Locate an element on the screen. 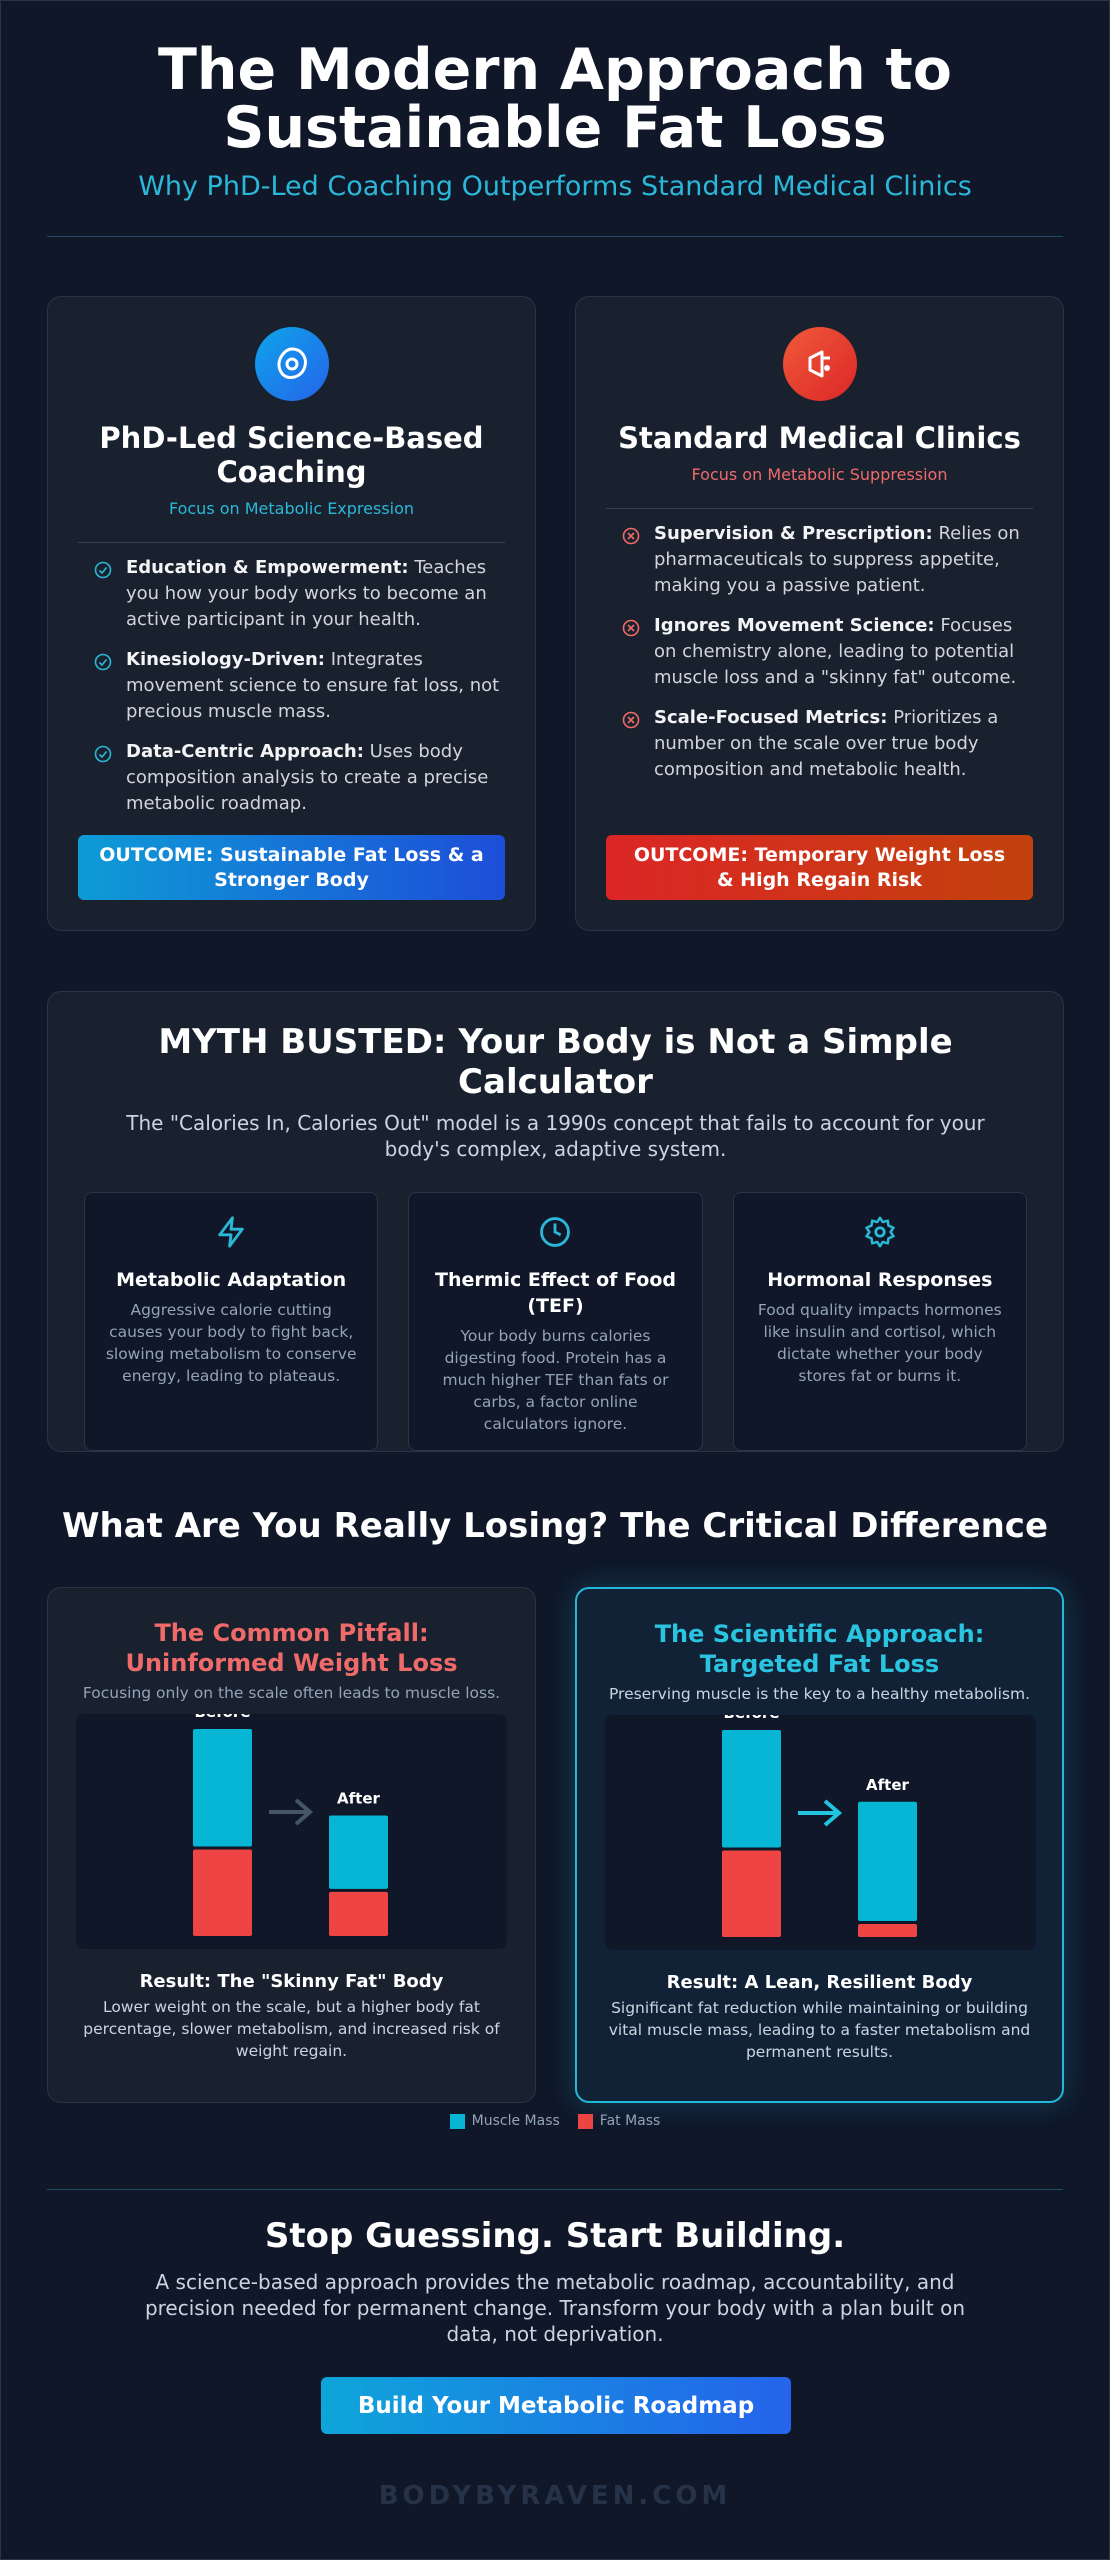 The image size is (1110, 2560). legend-entry: Fat Mass is located at coordinates (619, 2121).